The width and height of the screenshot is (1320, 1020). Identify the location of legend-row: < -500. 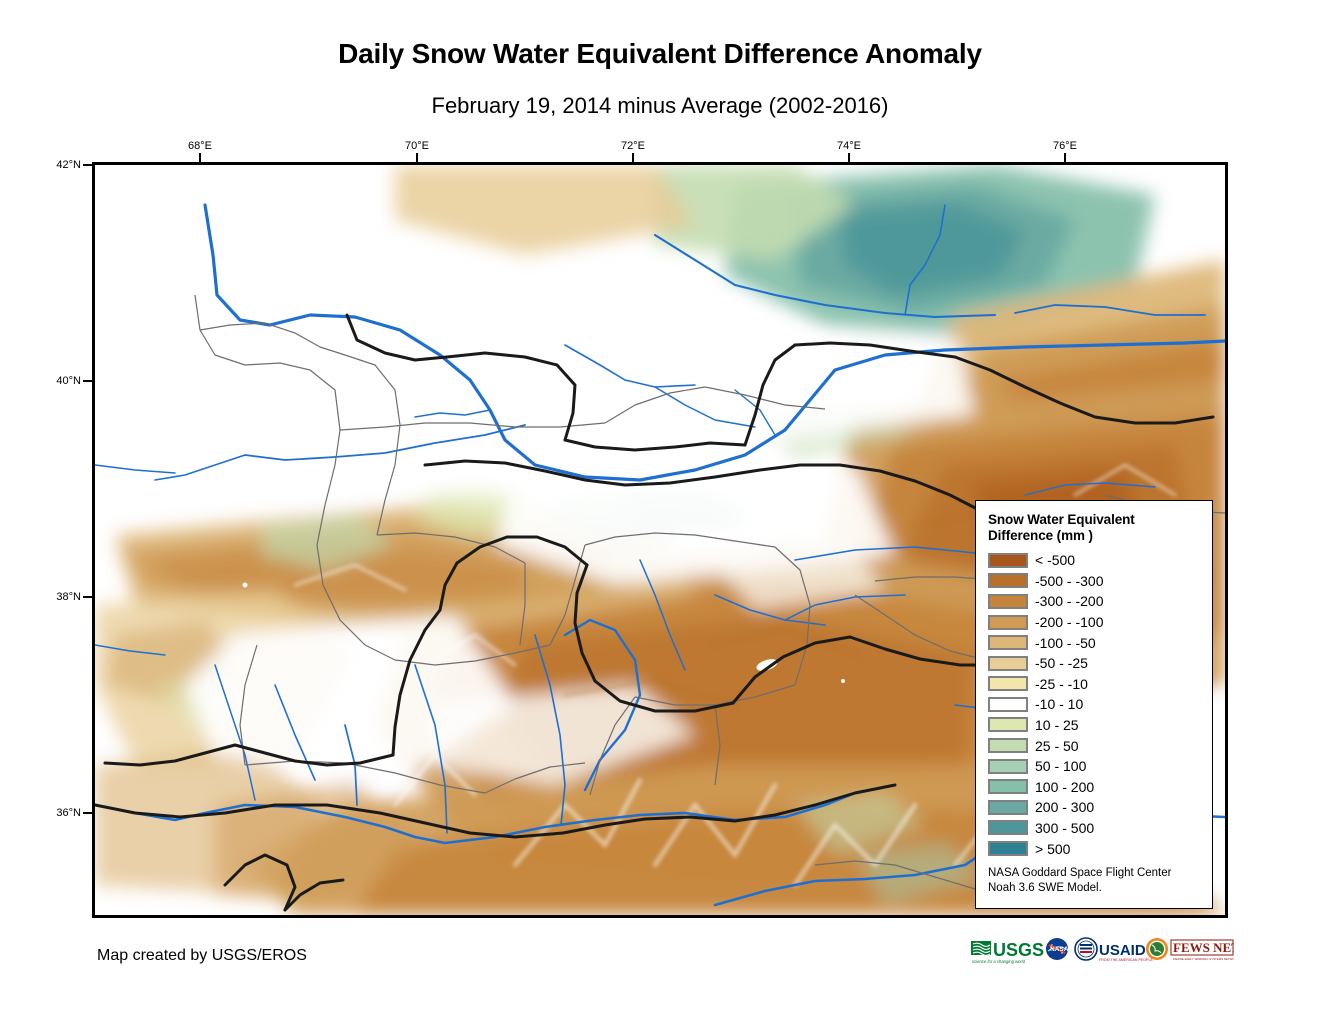
(1100, 560).